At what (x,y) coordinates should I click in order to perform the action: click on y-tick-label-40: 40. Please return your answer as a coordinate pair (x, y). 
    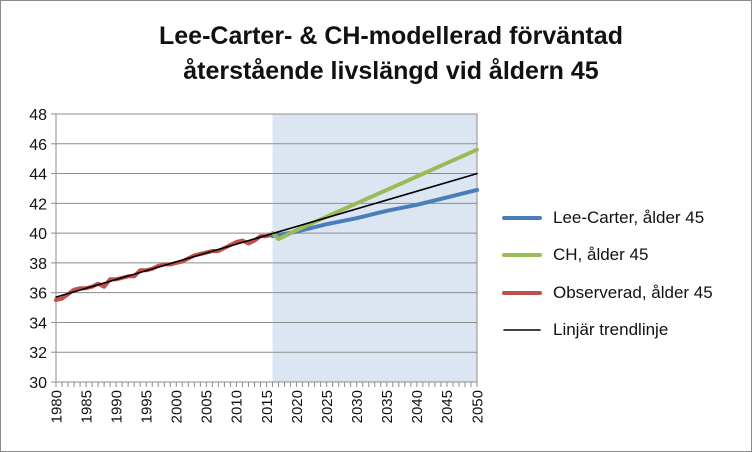
    Looking at the image, I should click on (38, 234).